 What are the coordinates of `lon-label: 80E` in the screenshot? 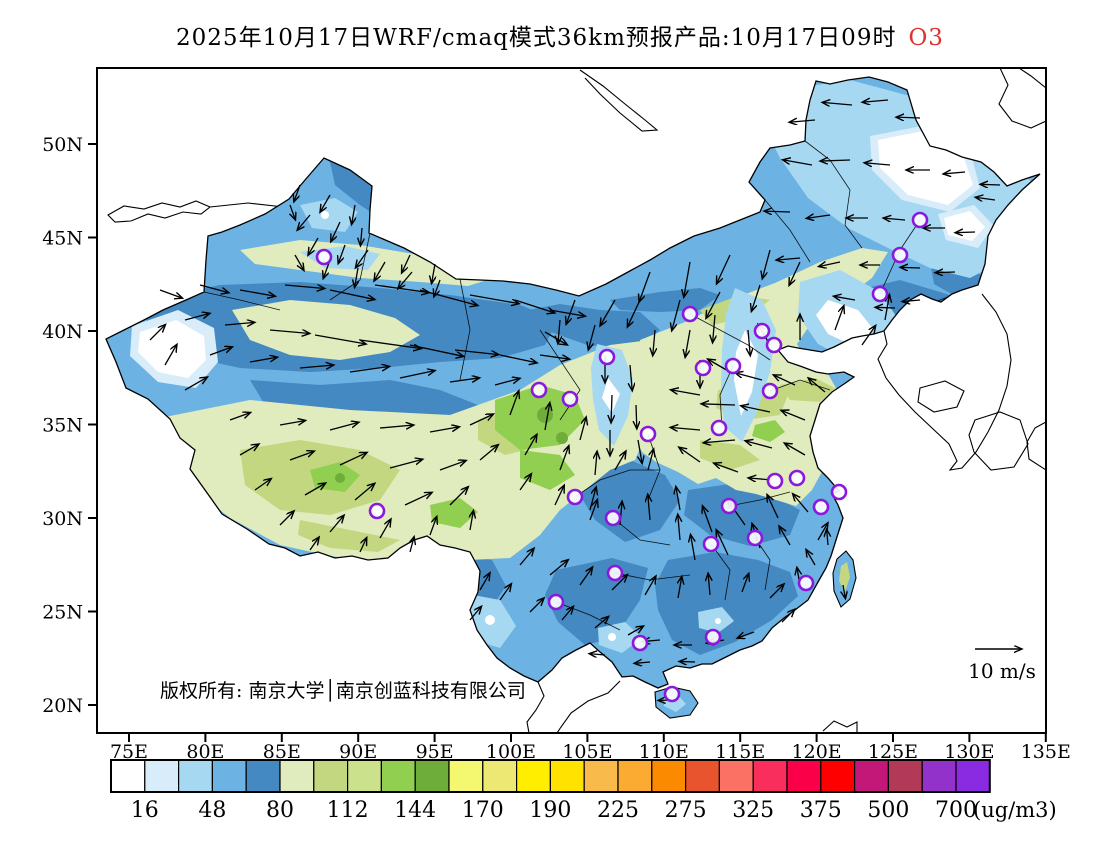 It's located at (205, 752).